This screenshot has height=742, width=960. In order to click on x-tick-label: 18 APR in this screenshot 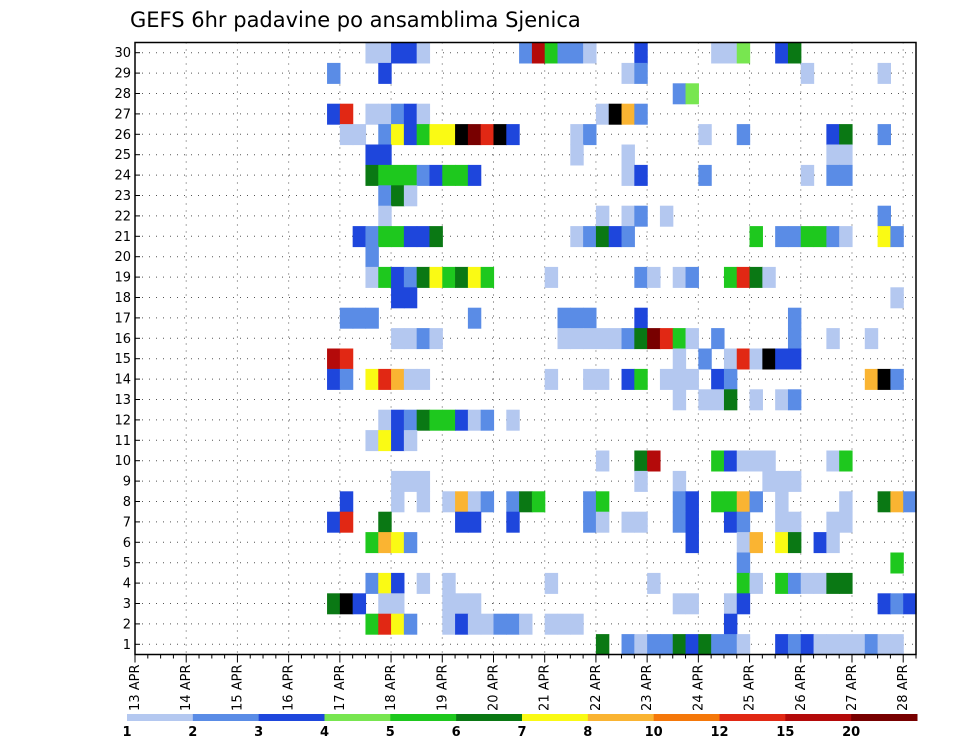, I will do `click(391, 688)`.